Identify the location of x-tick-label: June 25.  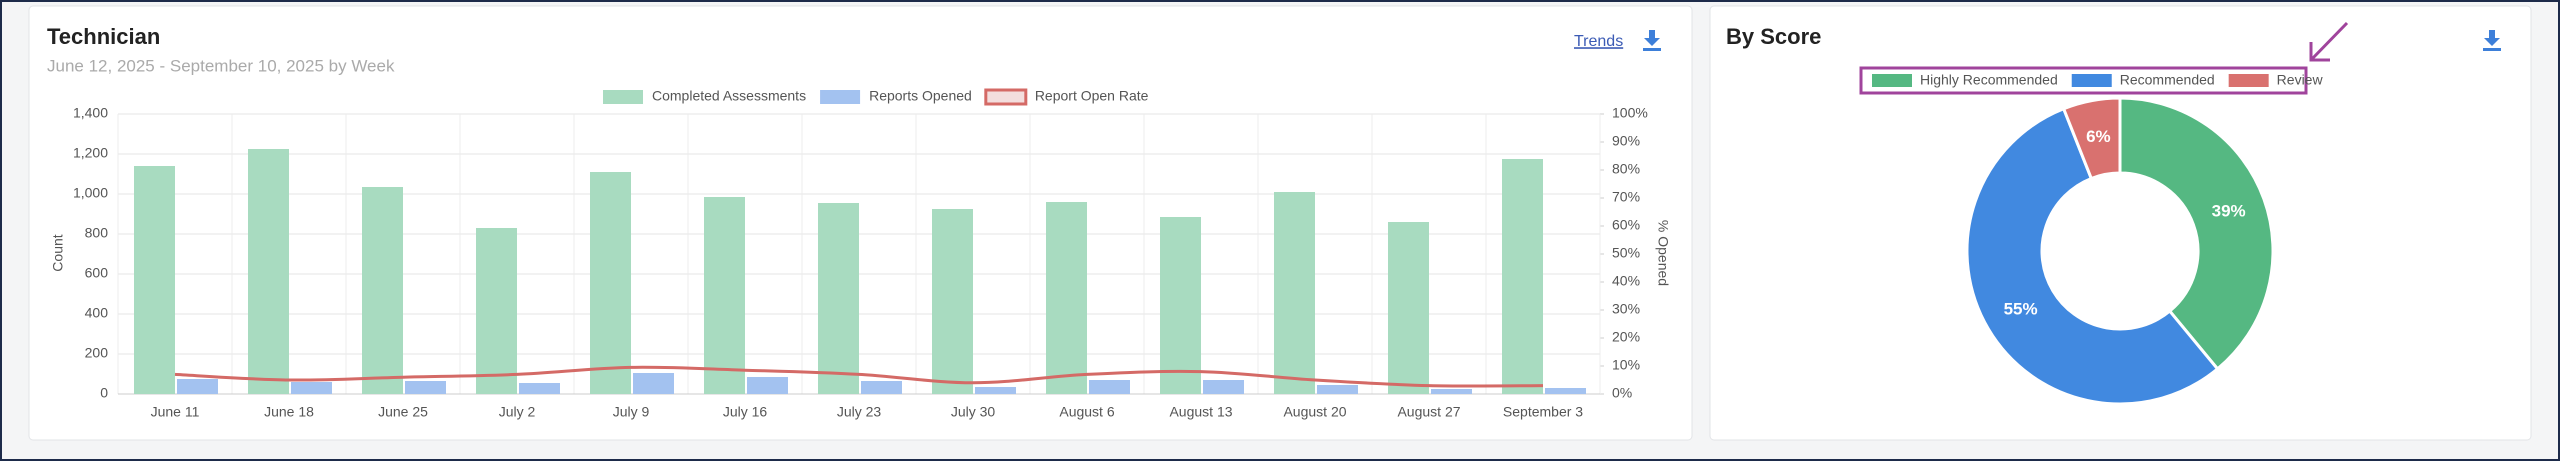
(403, 412).